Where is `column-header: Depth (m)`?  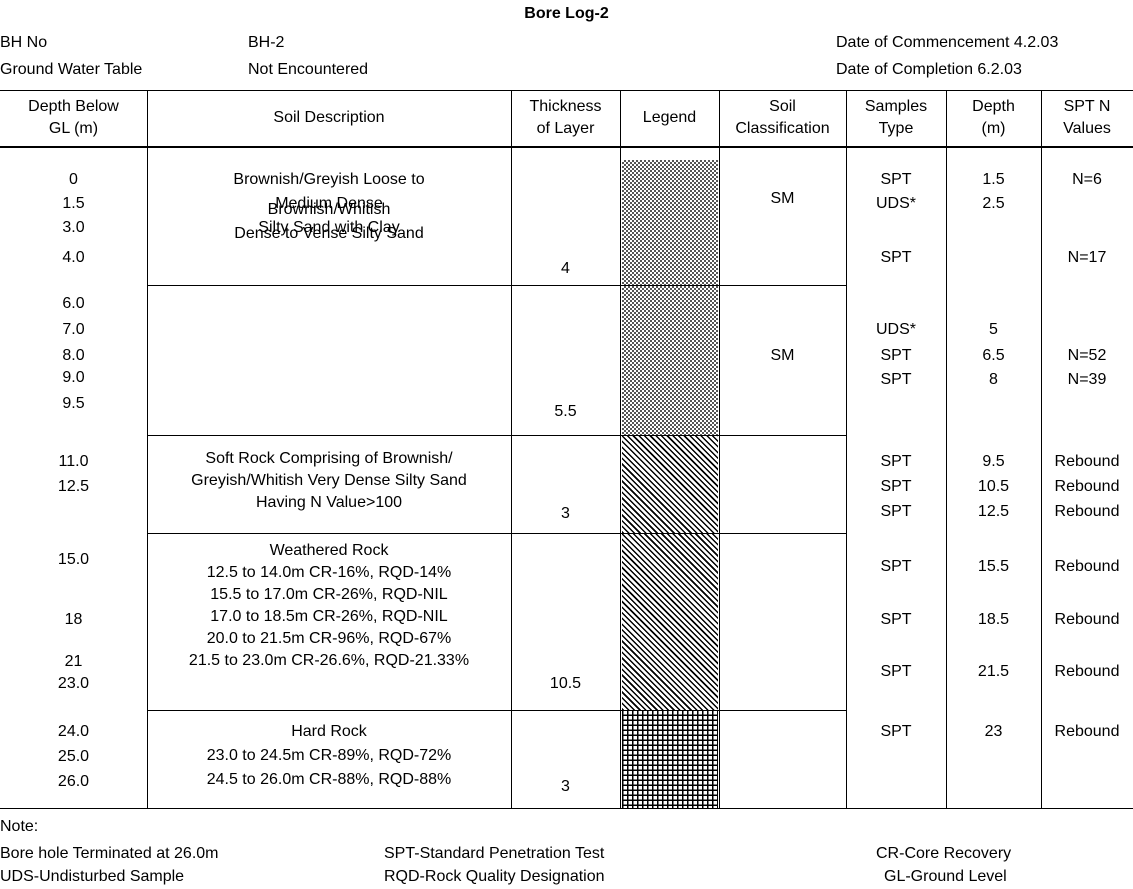 column-header: Depth (m) is located at coordinates (993, 117).